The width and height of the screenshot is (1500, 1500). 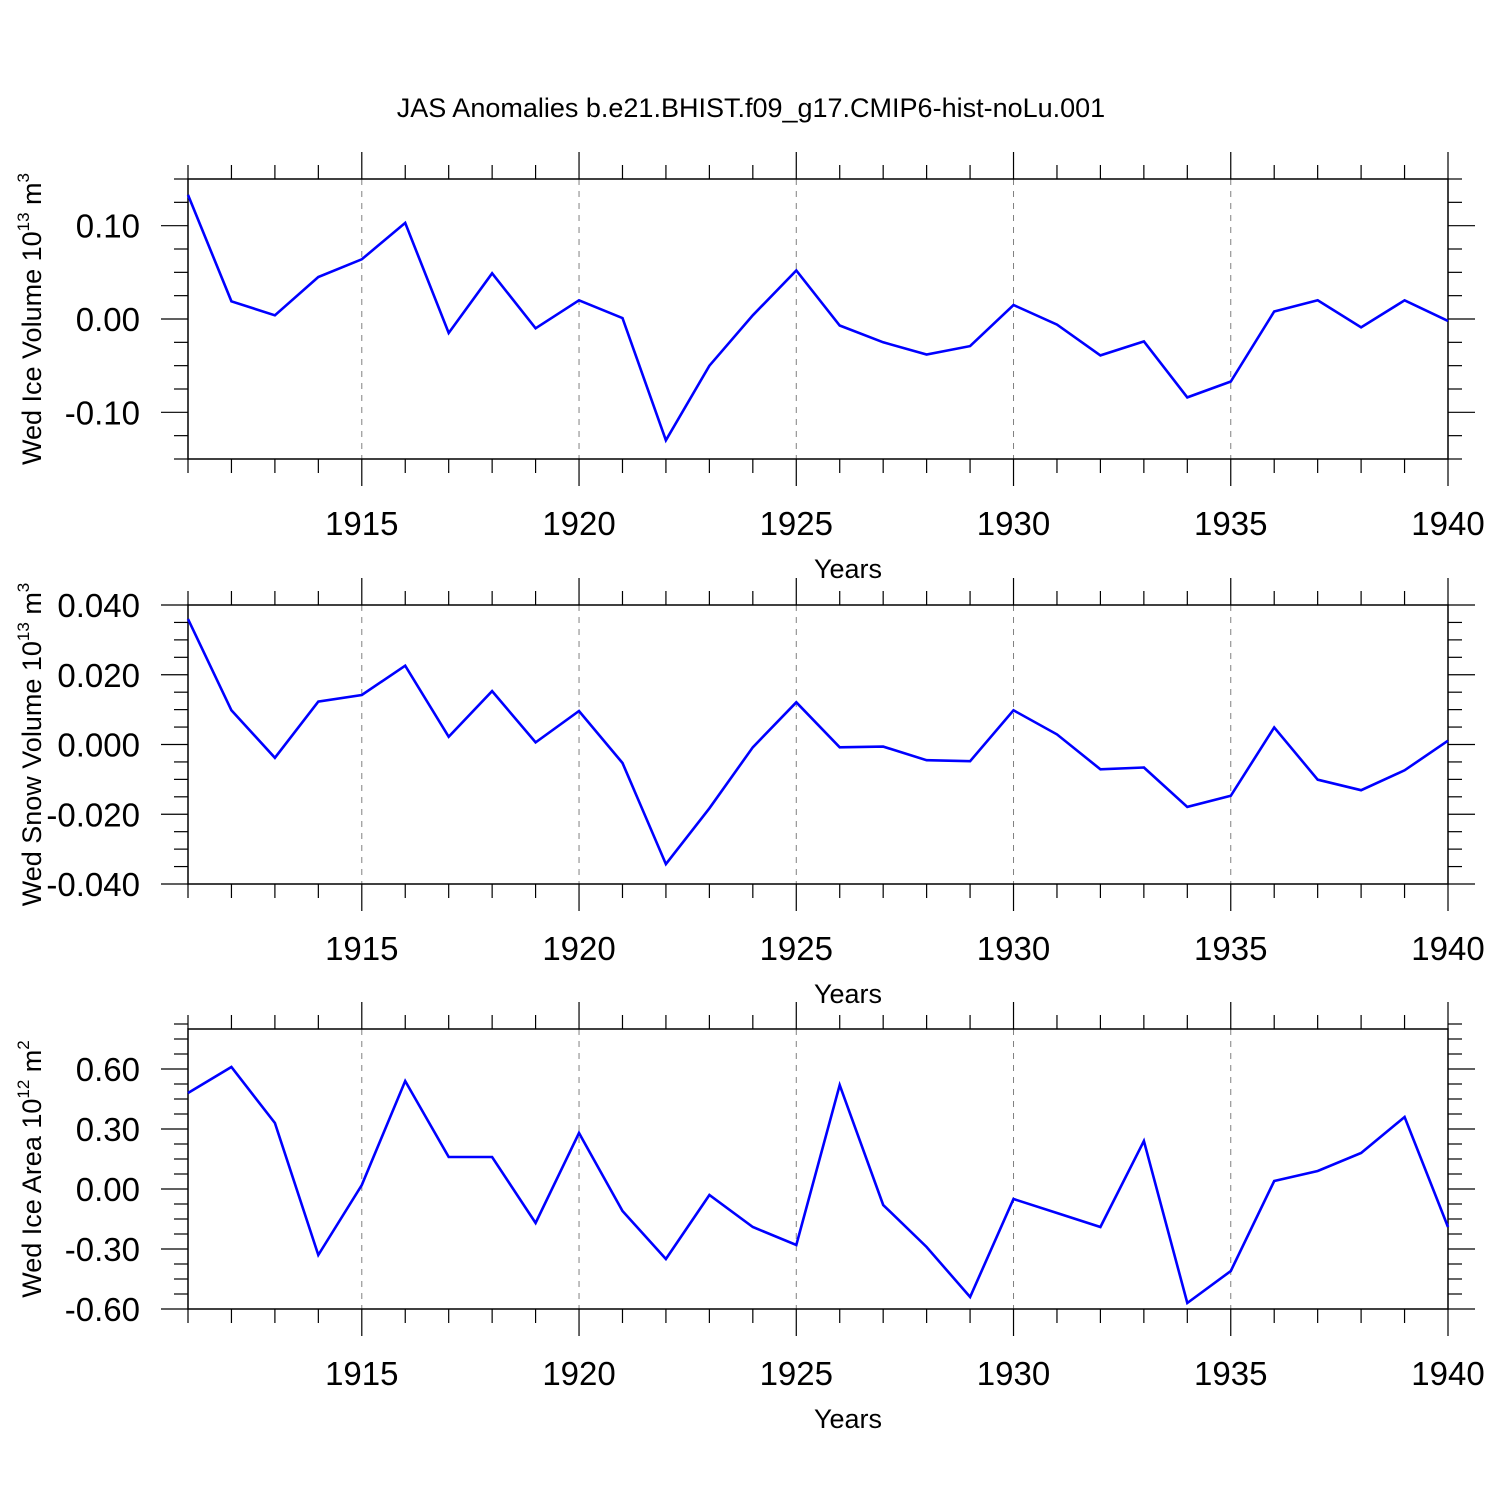 I want to click on y-axis-label: Wed Ice Volume 1013 m3, so click(x=30, y=319).